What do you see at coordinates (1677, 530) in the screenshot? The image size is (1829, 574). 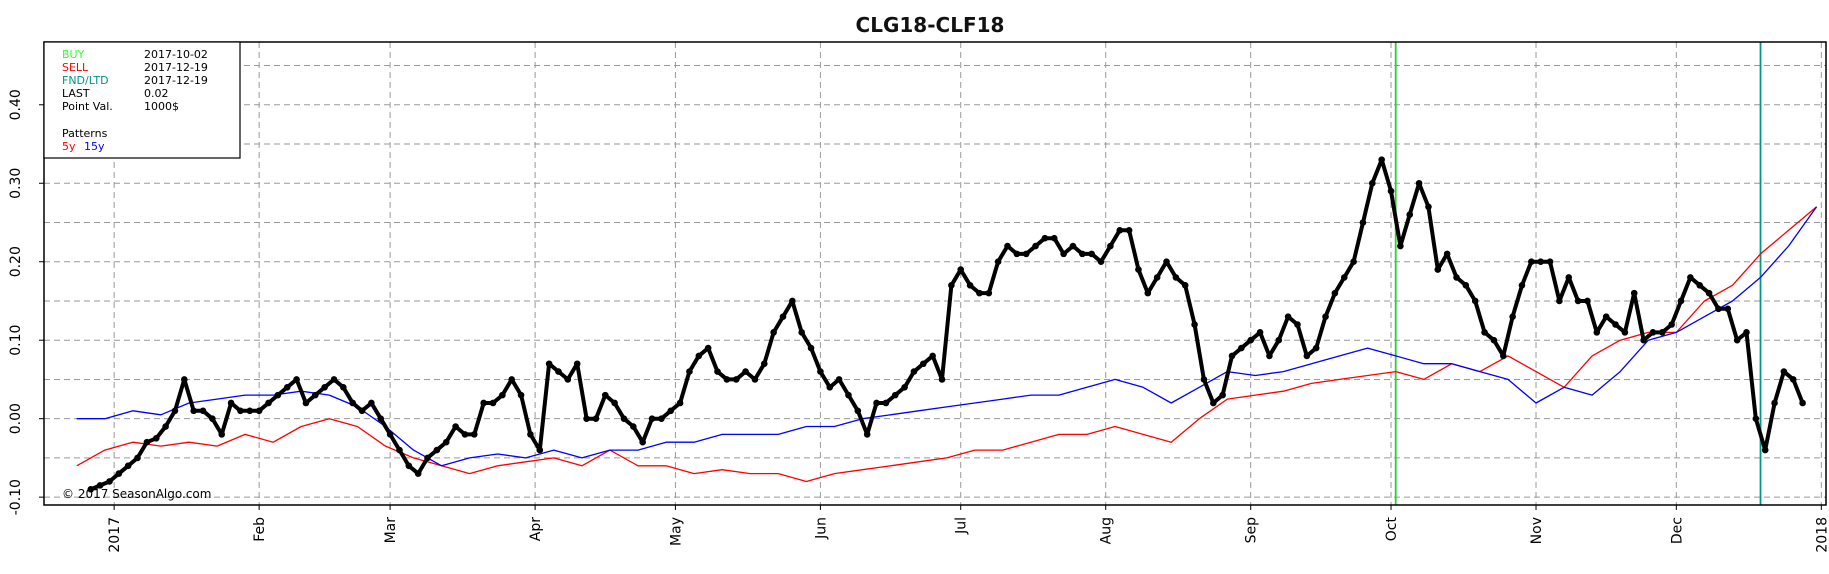 I see `x-tick-label: Dec` at bounding box center [1677, 530].